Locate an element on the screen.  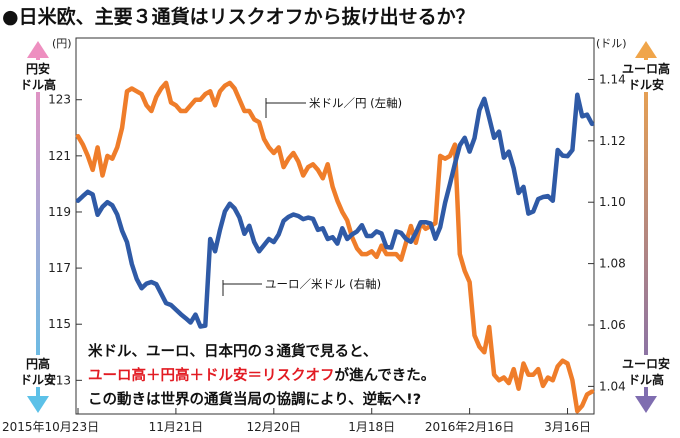
right-bottom-label-line1: ユーロ安 is located at coordinates (646, 363).